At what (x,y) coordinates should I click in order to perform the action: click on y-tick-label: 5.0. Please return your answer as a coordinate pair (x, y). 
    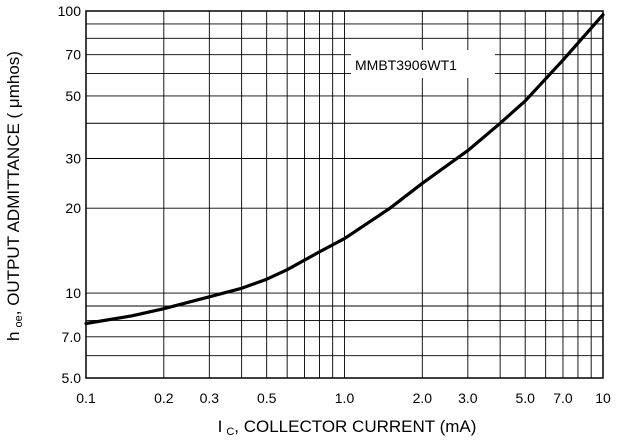
    Looking at the image, I should click on (72, 378).